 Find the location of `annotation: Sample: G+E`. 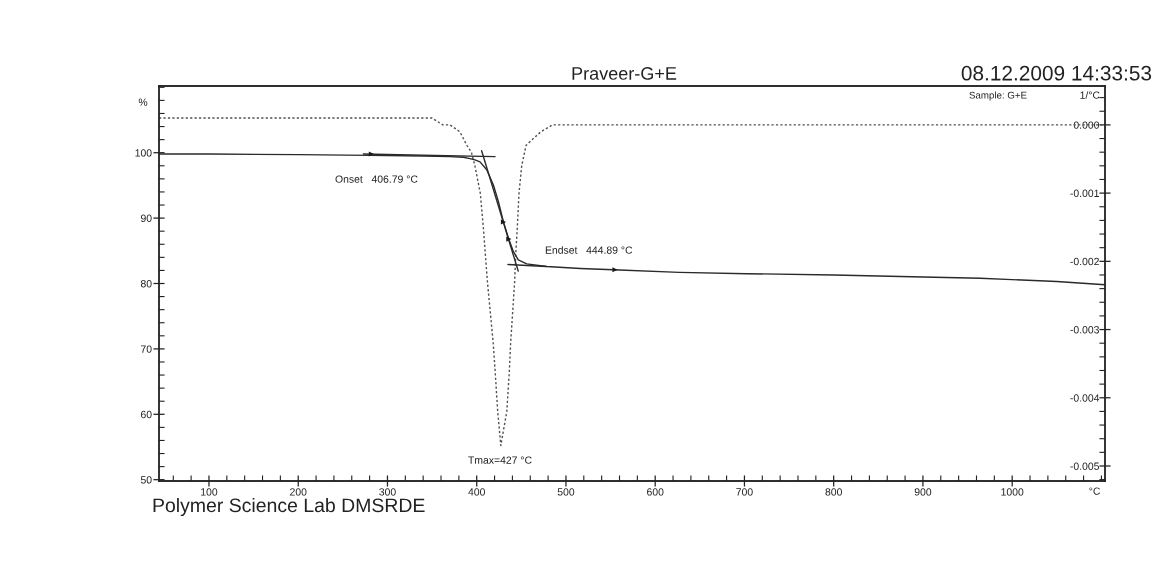

annotation: Sample: G+E is located at coordinates (998, 96).